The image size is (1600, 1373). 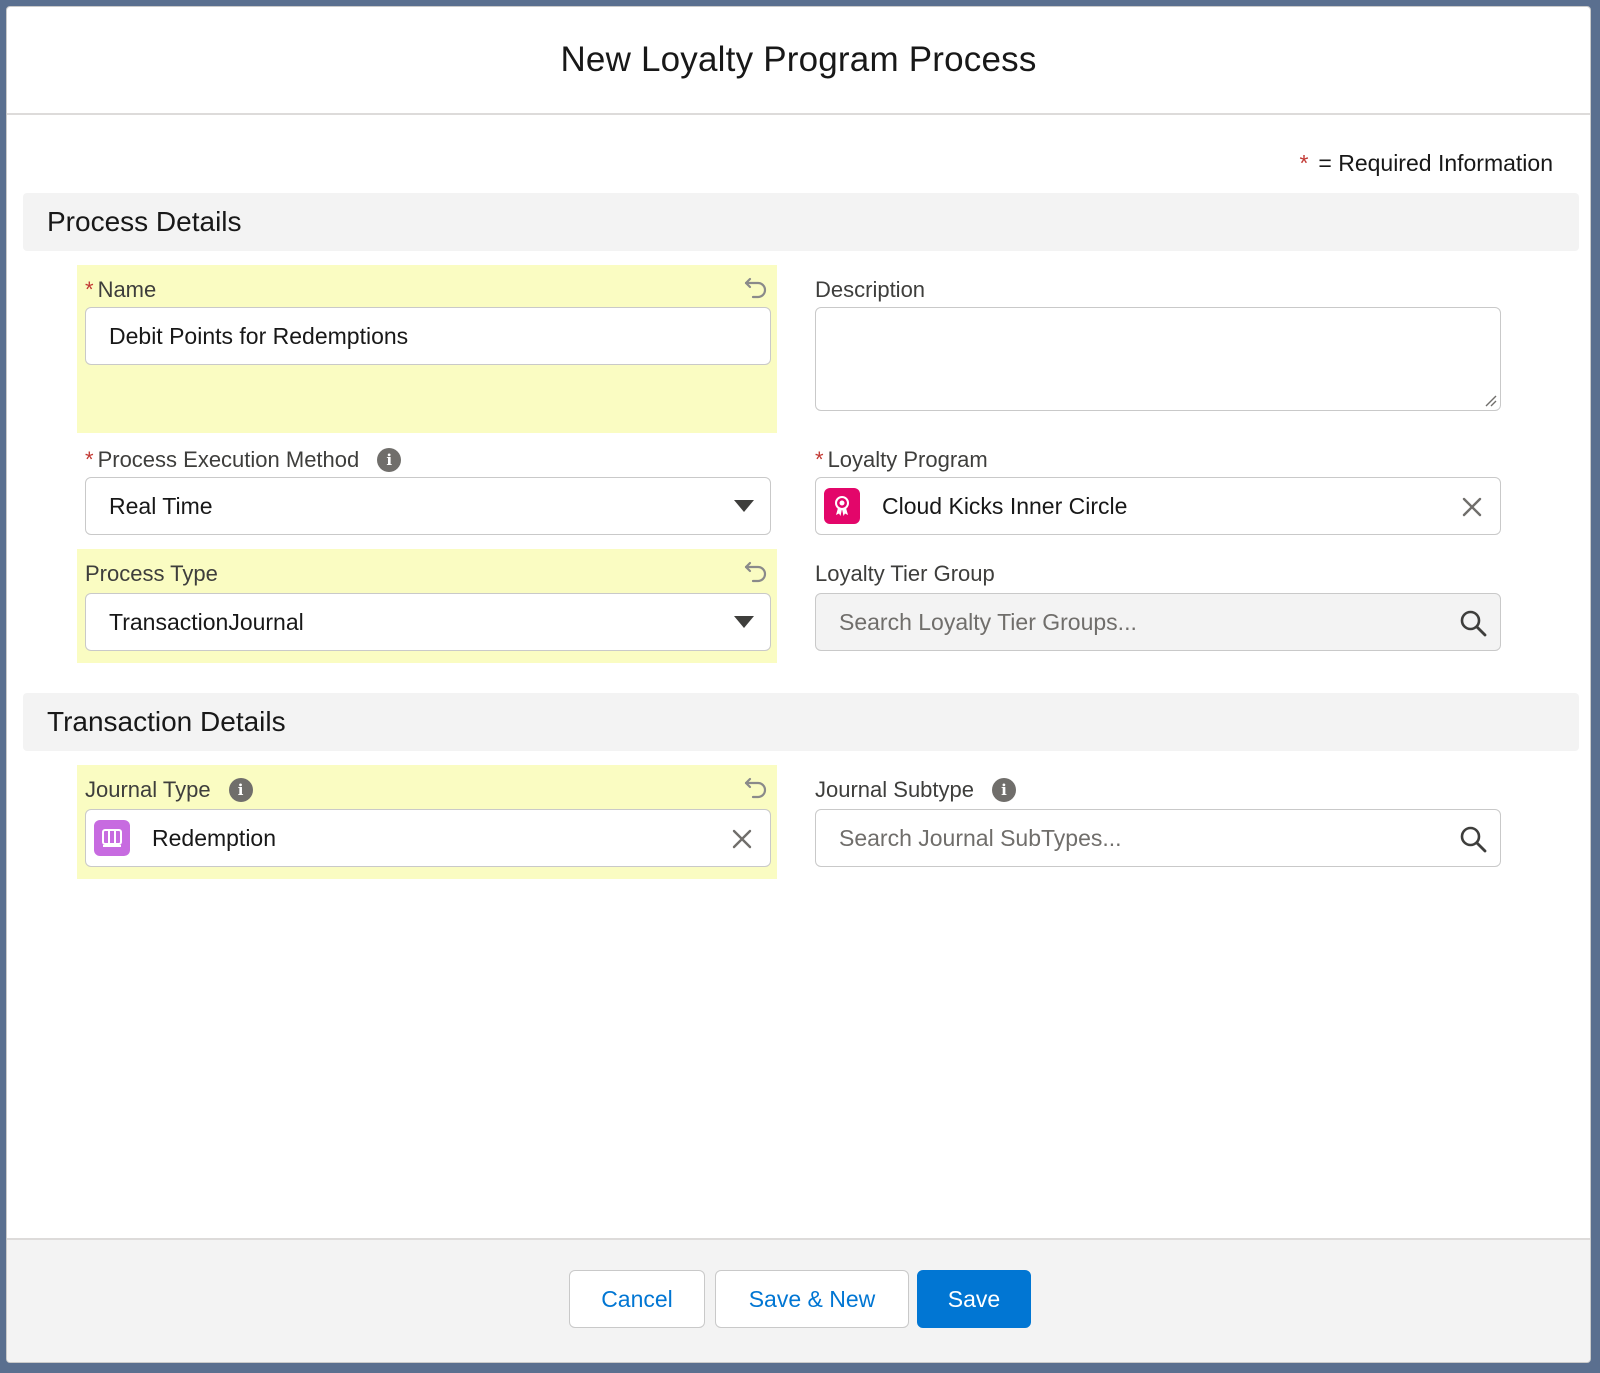 I want to click on name-label-text: Name, so click(x=127, y=289).